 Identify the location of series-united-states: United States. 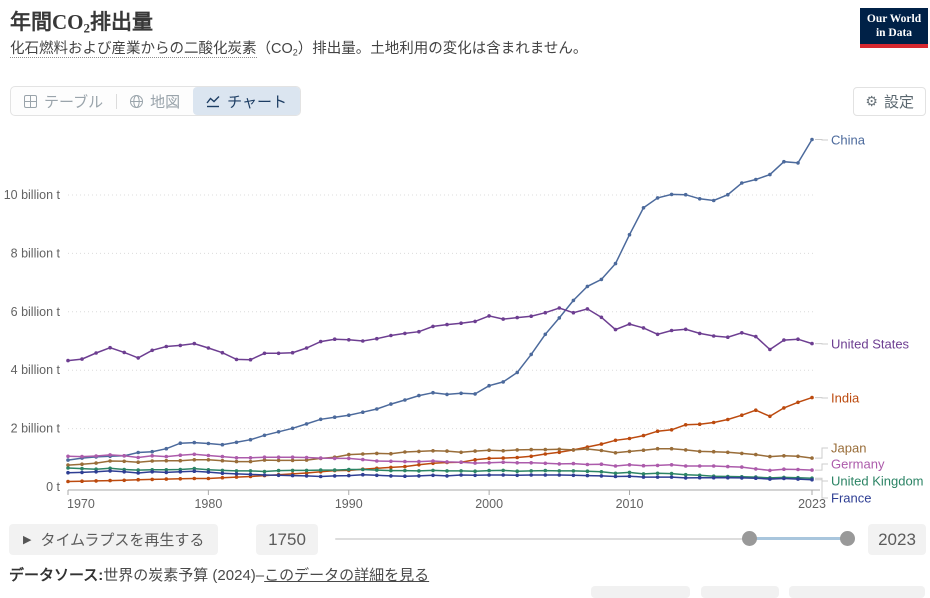
(487, 334).